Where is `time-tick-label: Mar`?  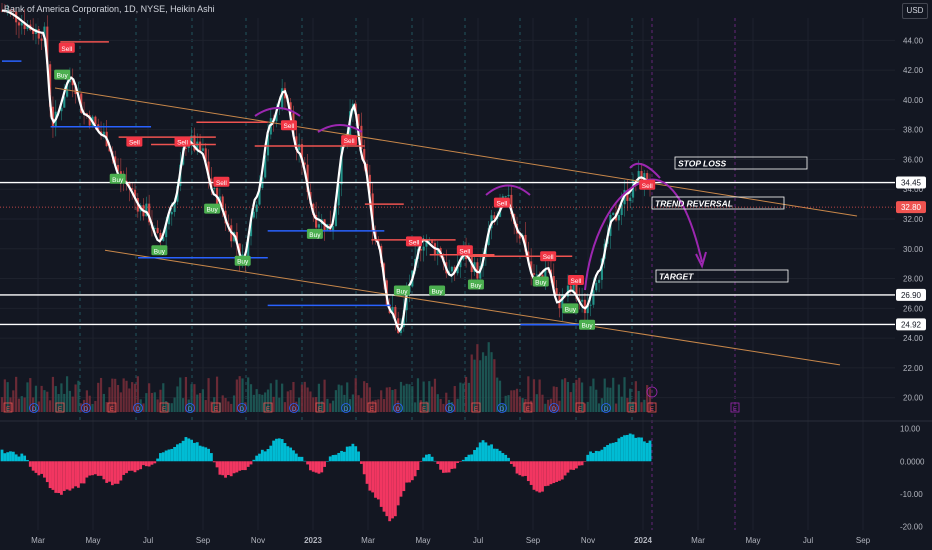
time-tick-label: Mar is located at coordinates (38, 540).